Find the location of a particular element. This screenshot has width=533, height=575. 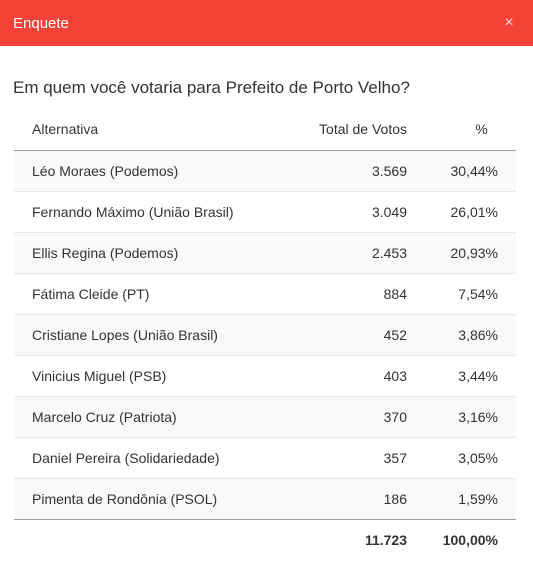

modal-header: Enquete × is located at coordinates (266, 23).